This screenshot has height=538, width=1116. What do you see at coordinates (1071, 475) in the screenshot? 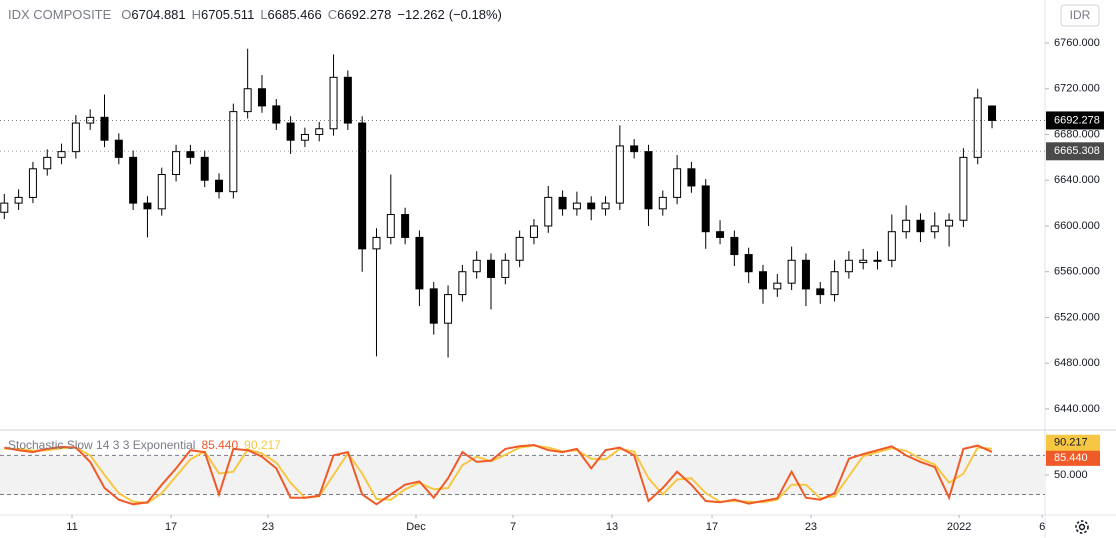
I see `y-tick-label: 50.000` at bounding box center [1071, 475].